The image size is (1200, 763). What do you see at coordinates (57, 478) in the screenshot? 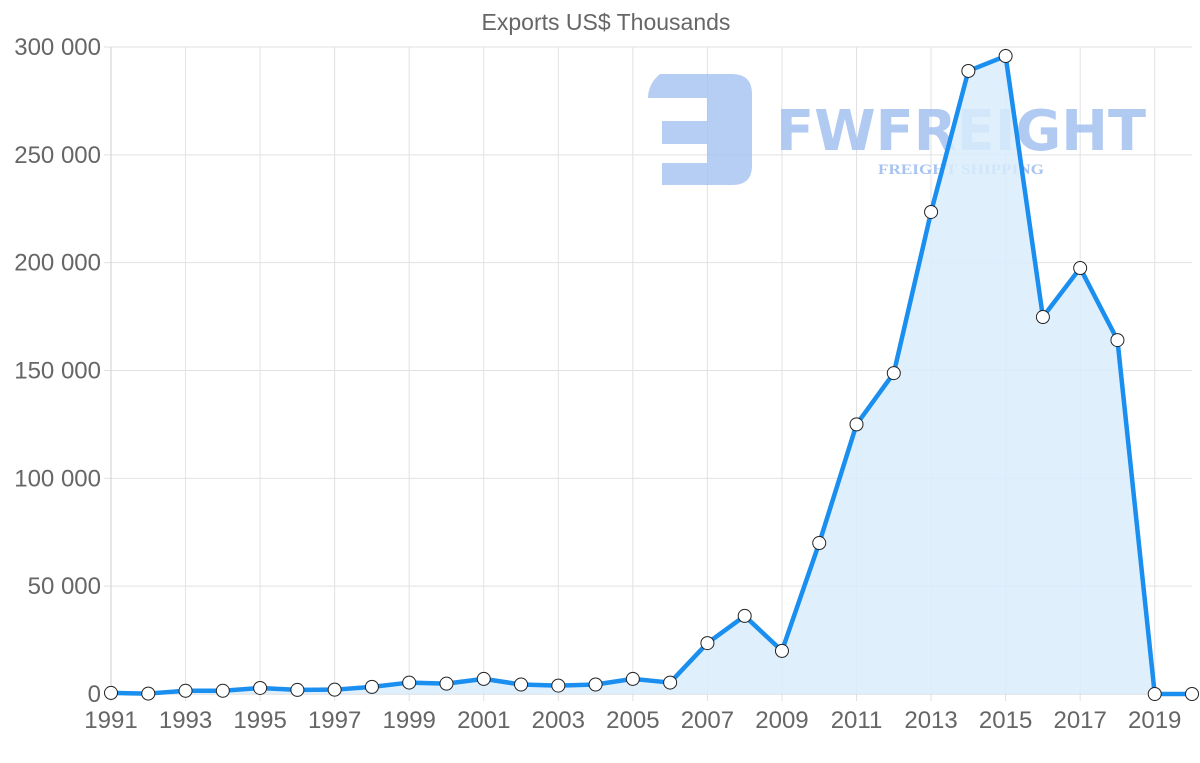
I see `y-tick-label: 100 000` at bounding box center [57, 478].